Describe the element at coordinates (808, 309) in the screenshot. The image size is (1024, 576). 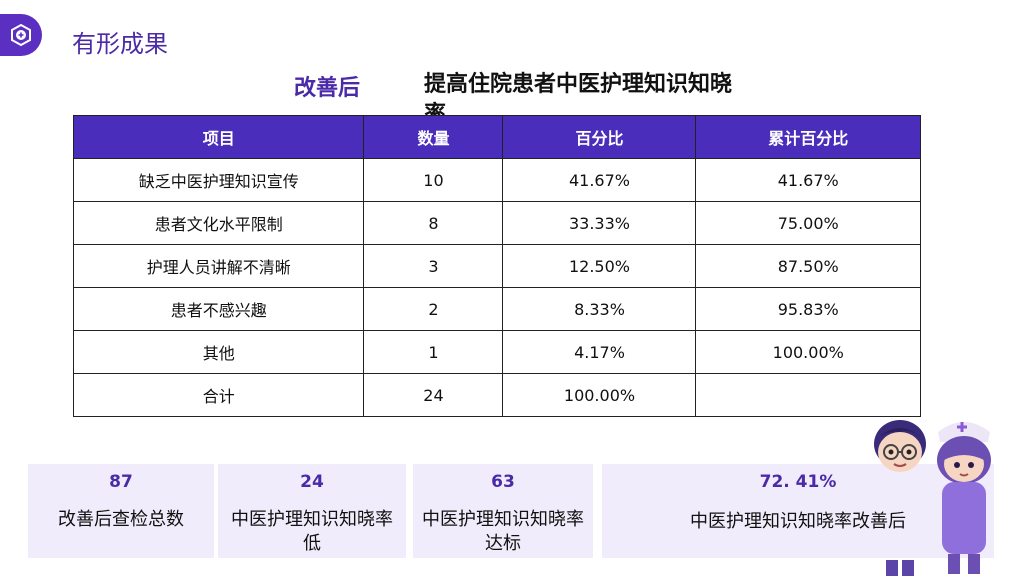
I see `table-cell: 95.83%` at that location.